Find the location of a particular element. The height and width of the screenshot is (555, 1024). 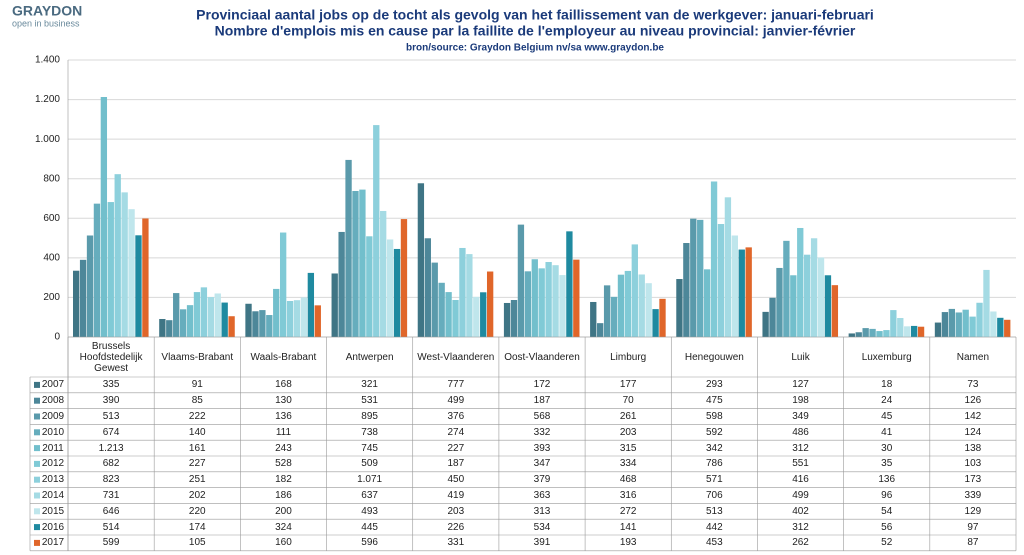

y-tick-label: 0 is located at coordinates (57, 337).